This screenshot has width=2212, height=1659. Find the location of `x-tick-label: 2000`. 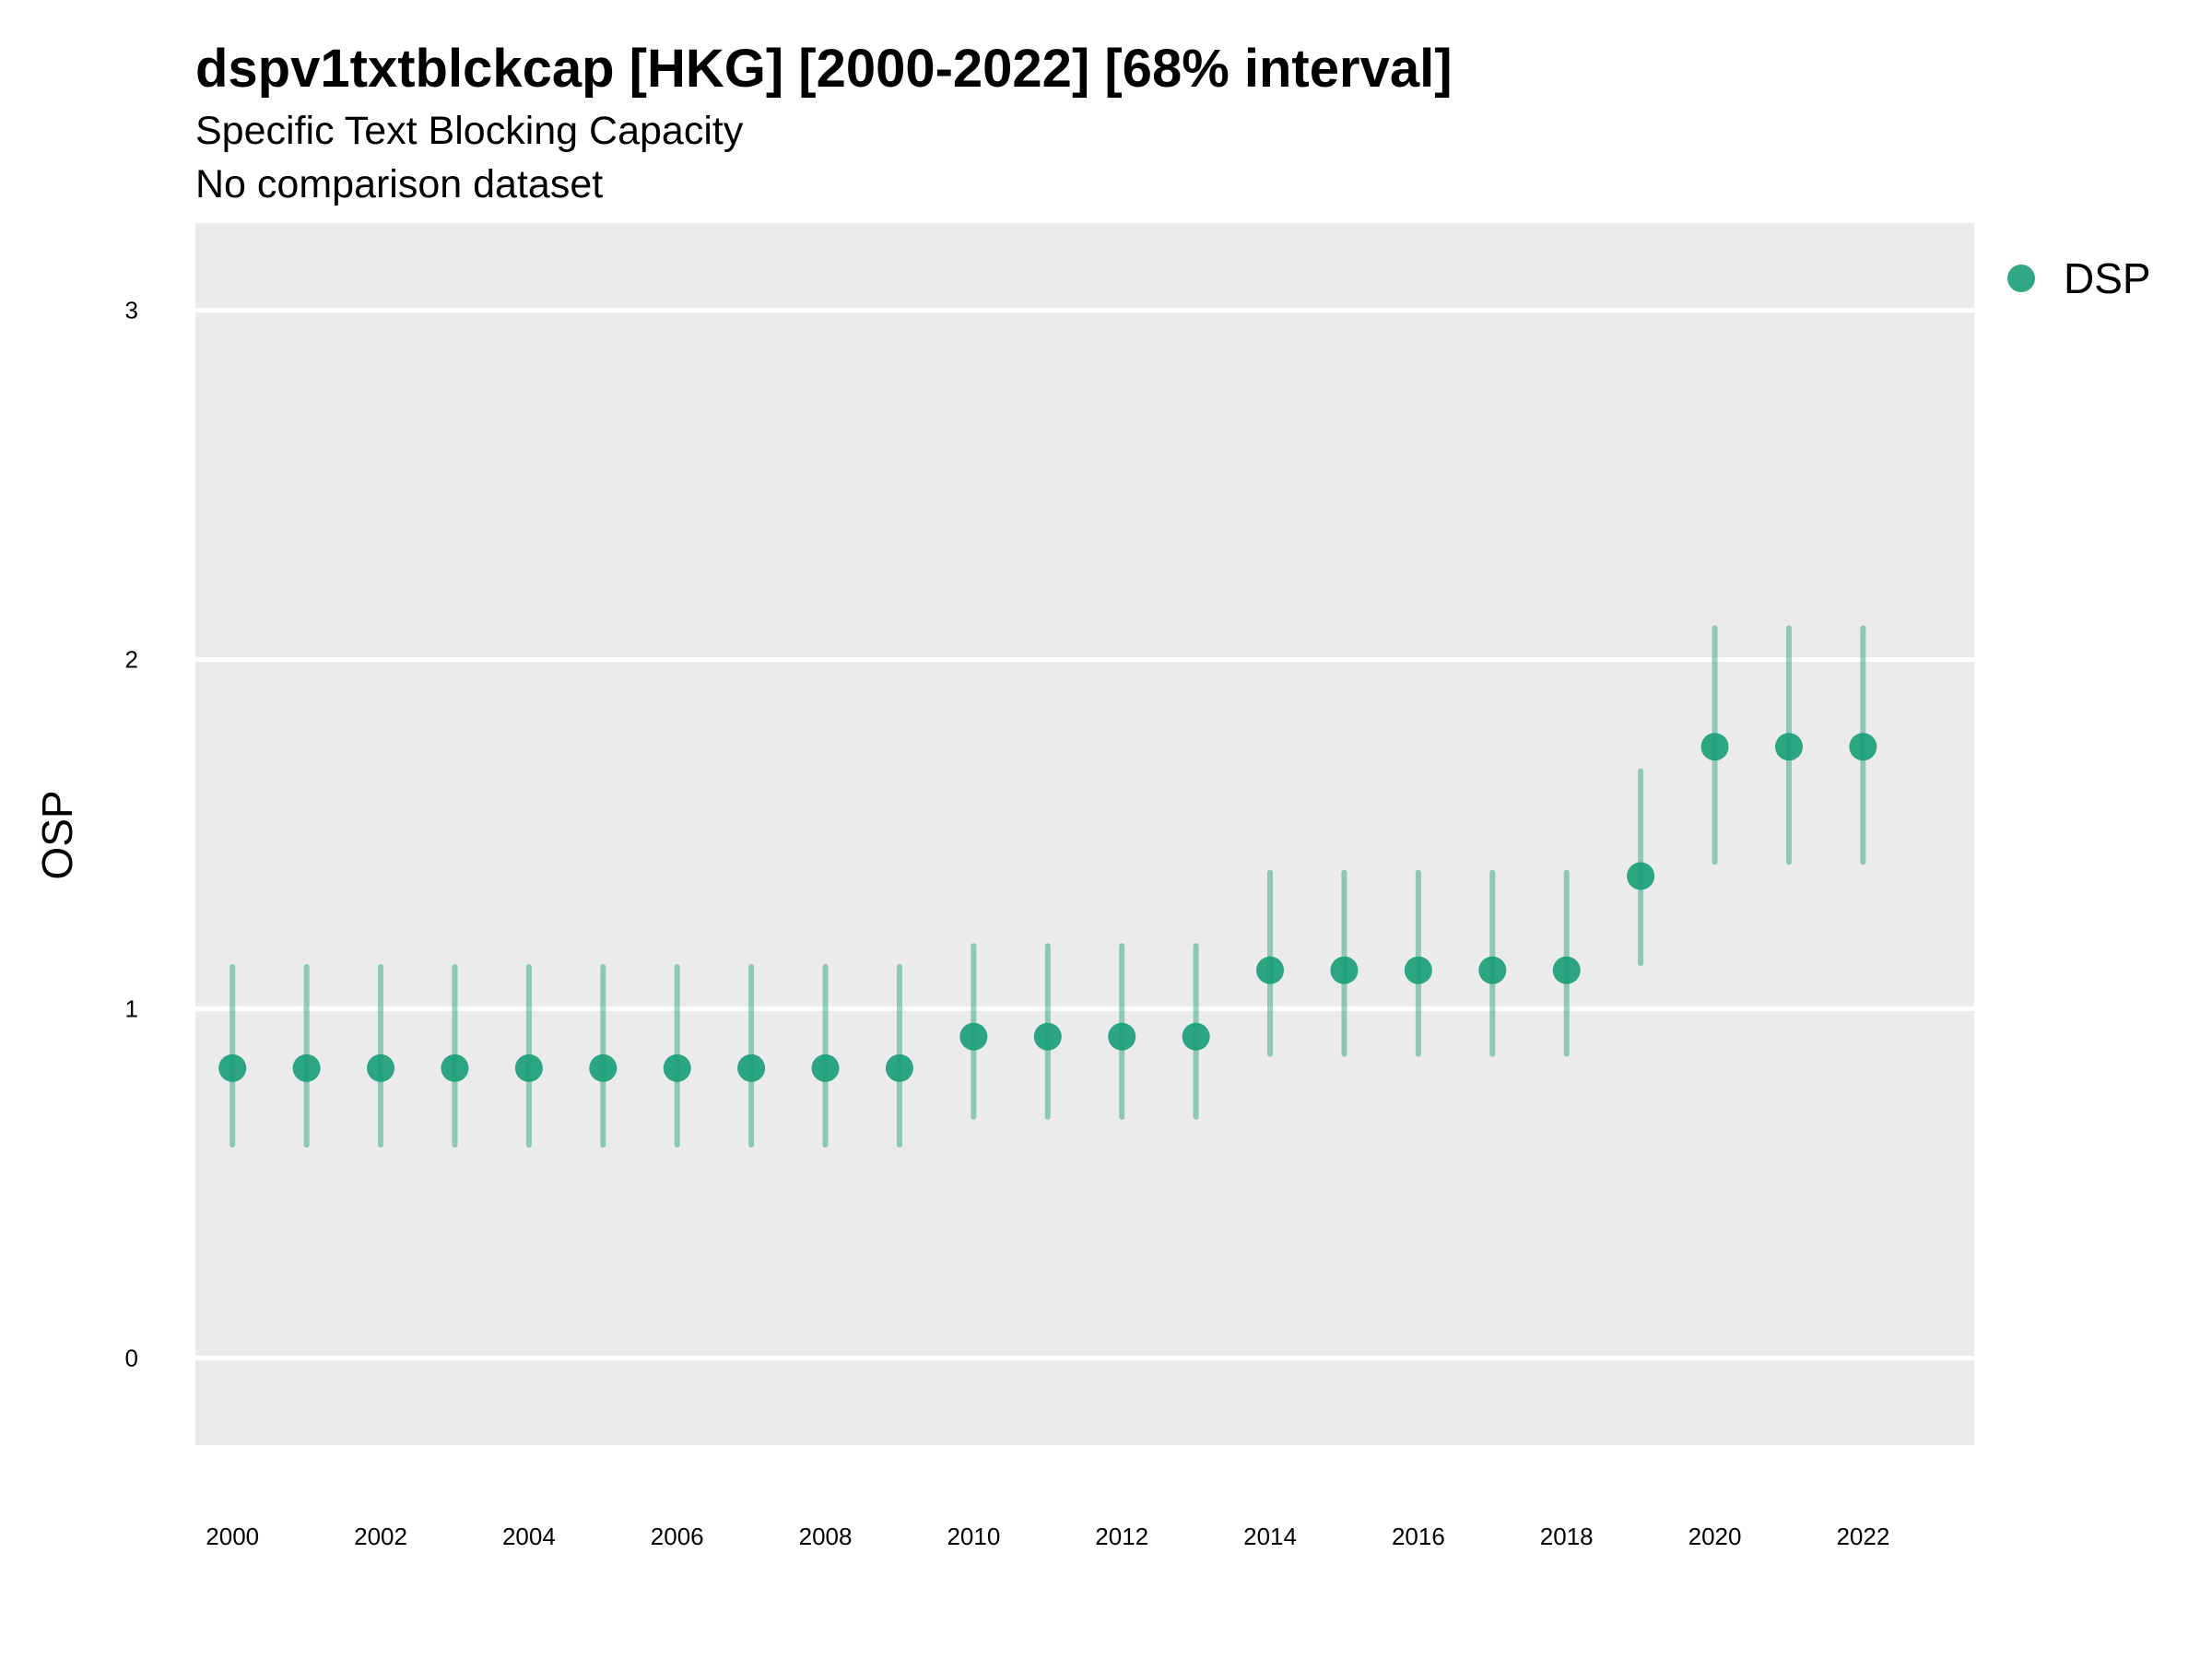

x-tick-label: 2000 is located at coordinates (232, 1536).